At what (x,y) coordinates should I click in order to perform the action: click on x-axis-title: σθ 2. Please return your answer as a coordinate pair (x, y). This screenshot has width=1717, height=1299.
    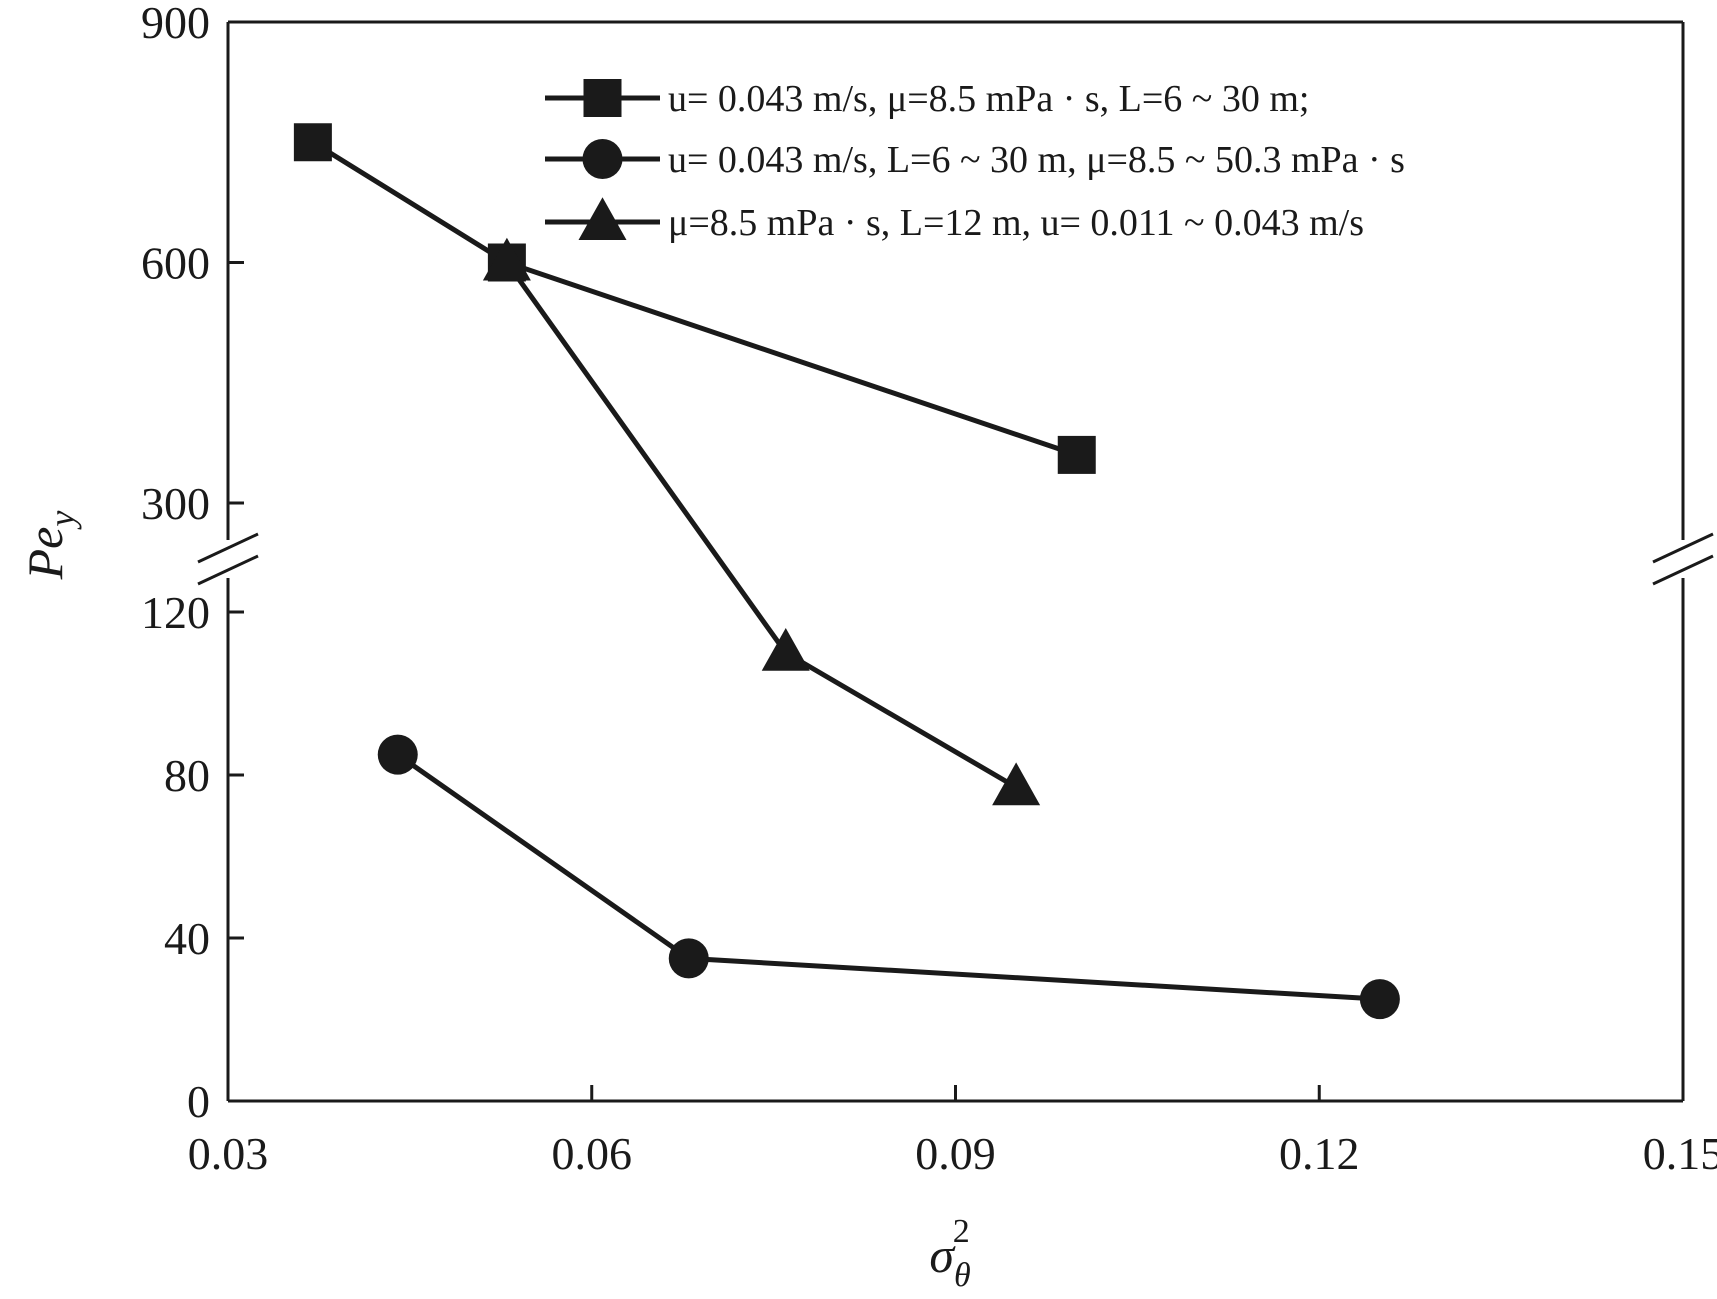
    Looking at the image, I should click on (949, 1253).